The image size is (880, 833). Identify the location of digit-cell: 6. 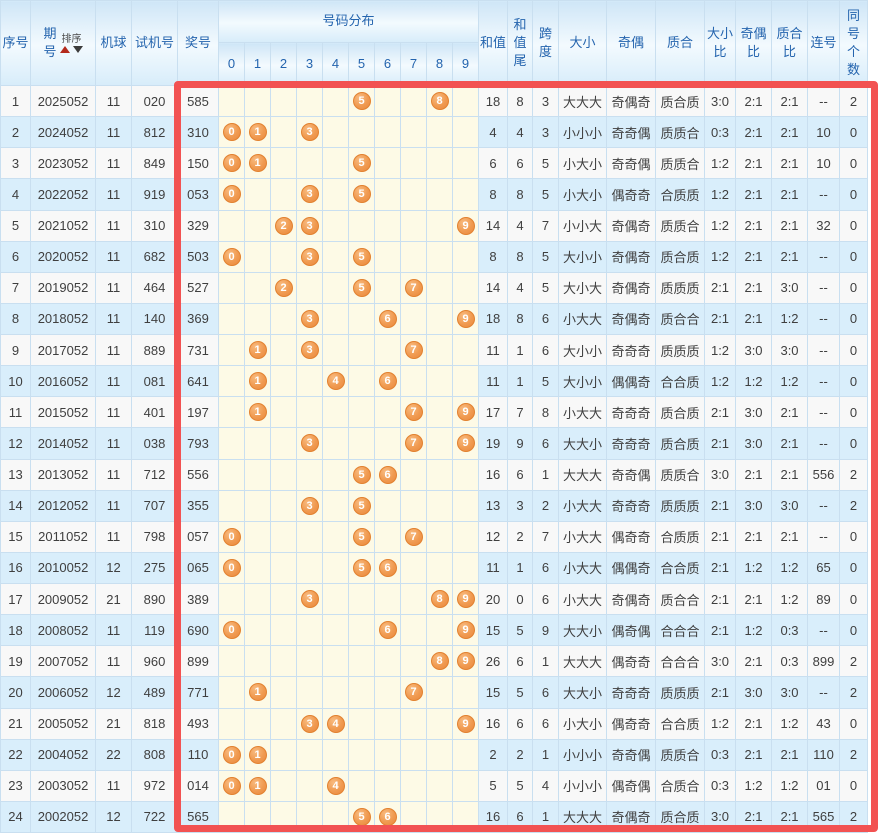
(387, 381).